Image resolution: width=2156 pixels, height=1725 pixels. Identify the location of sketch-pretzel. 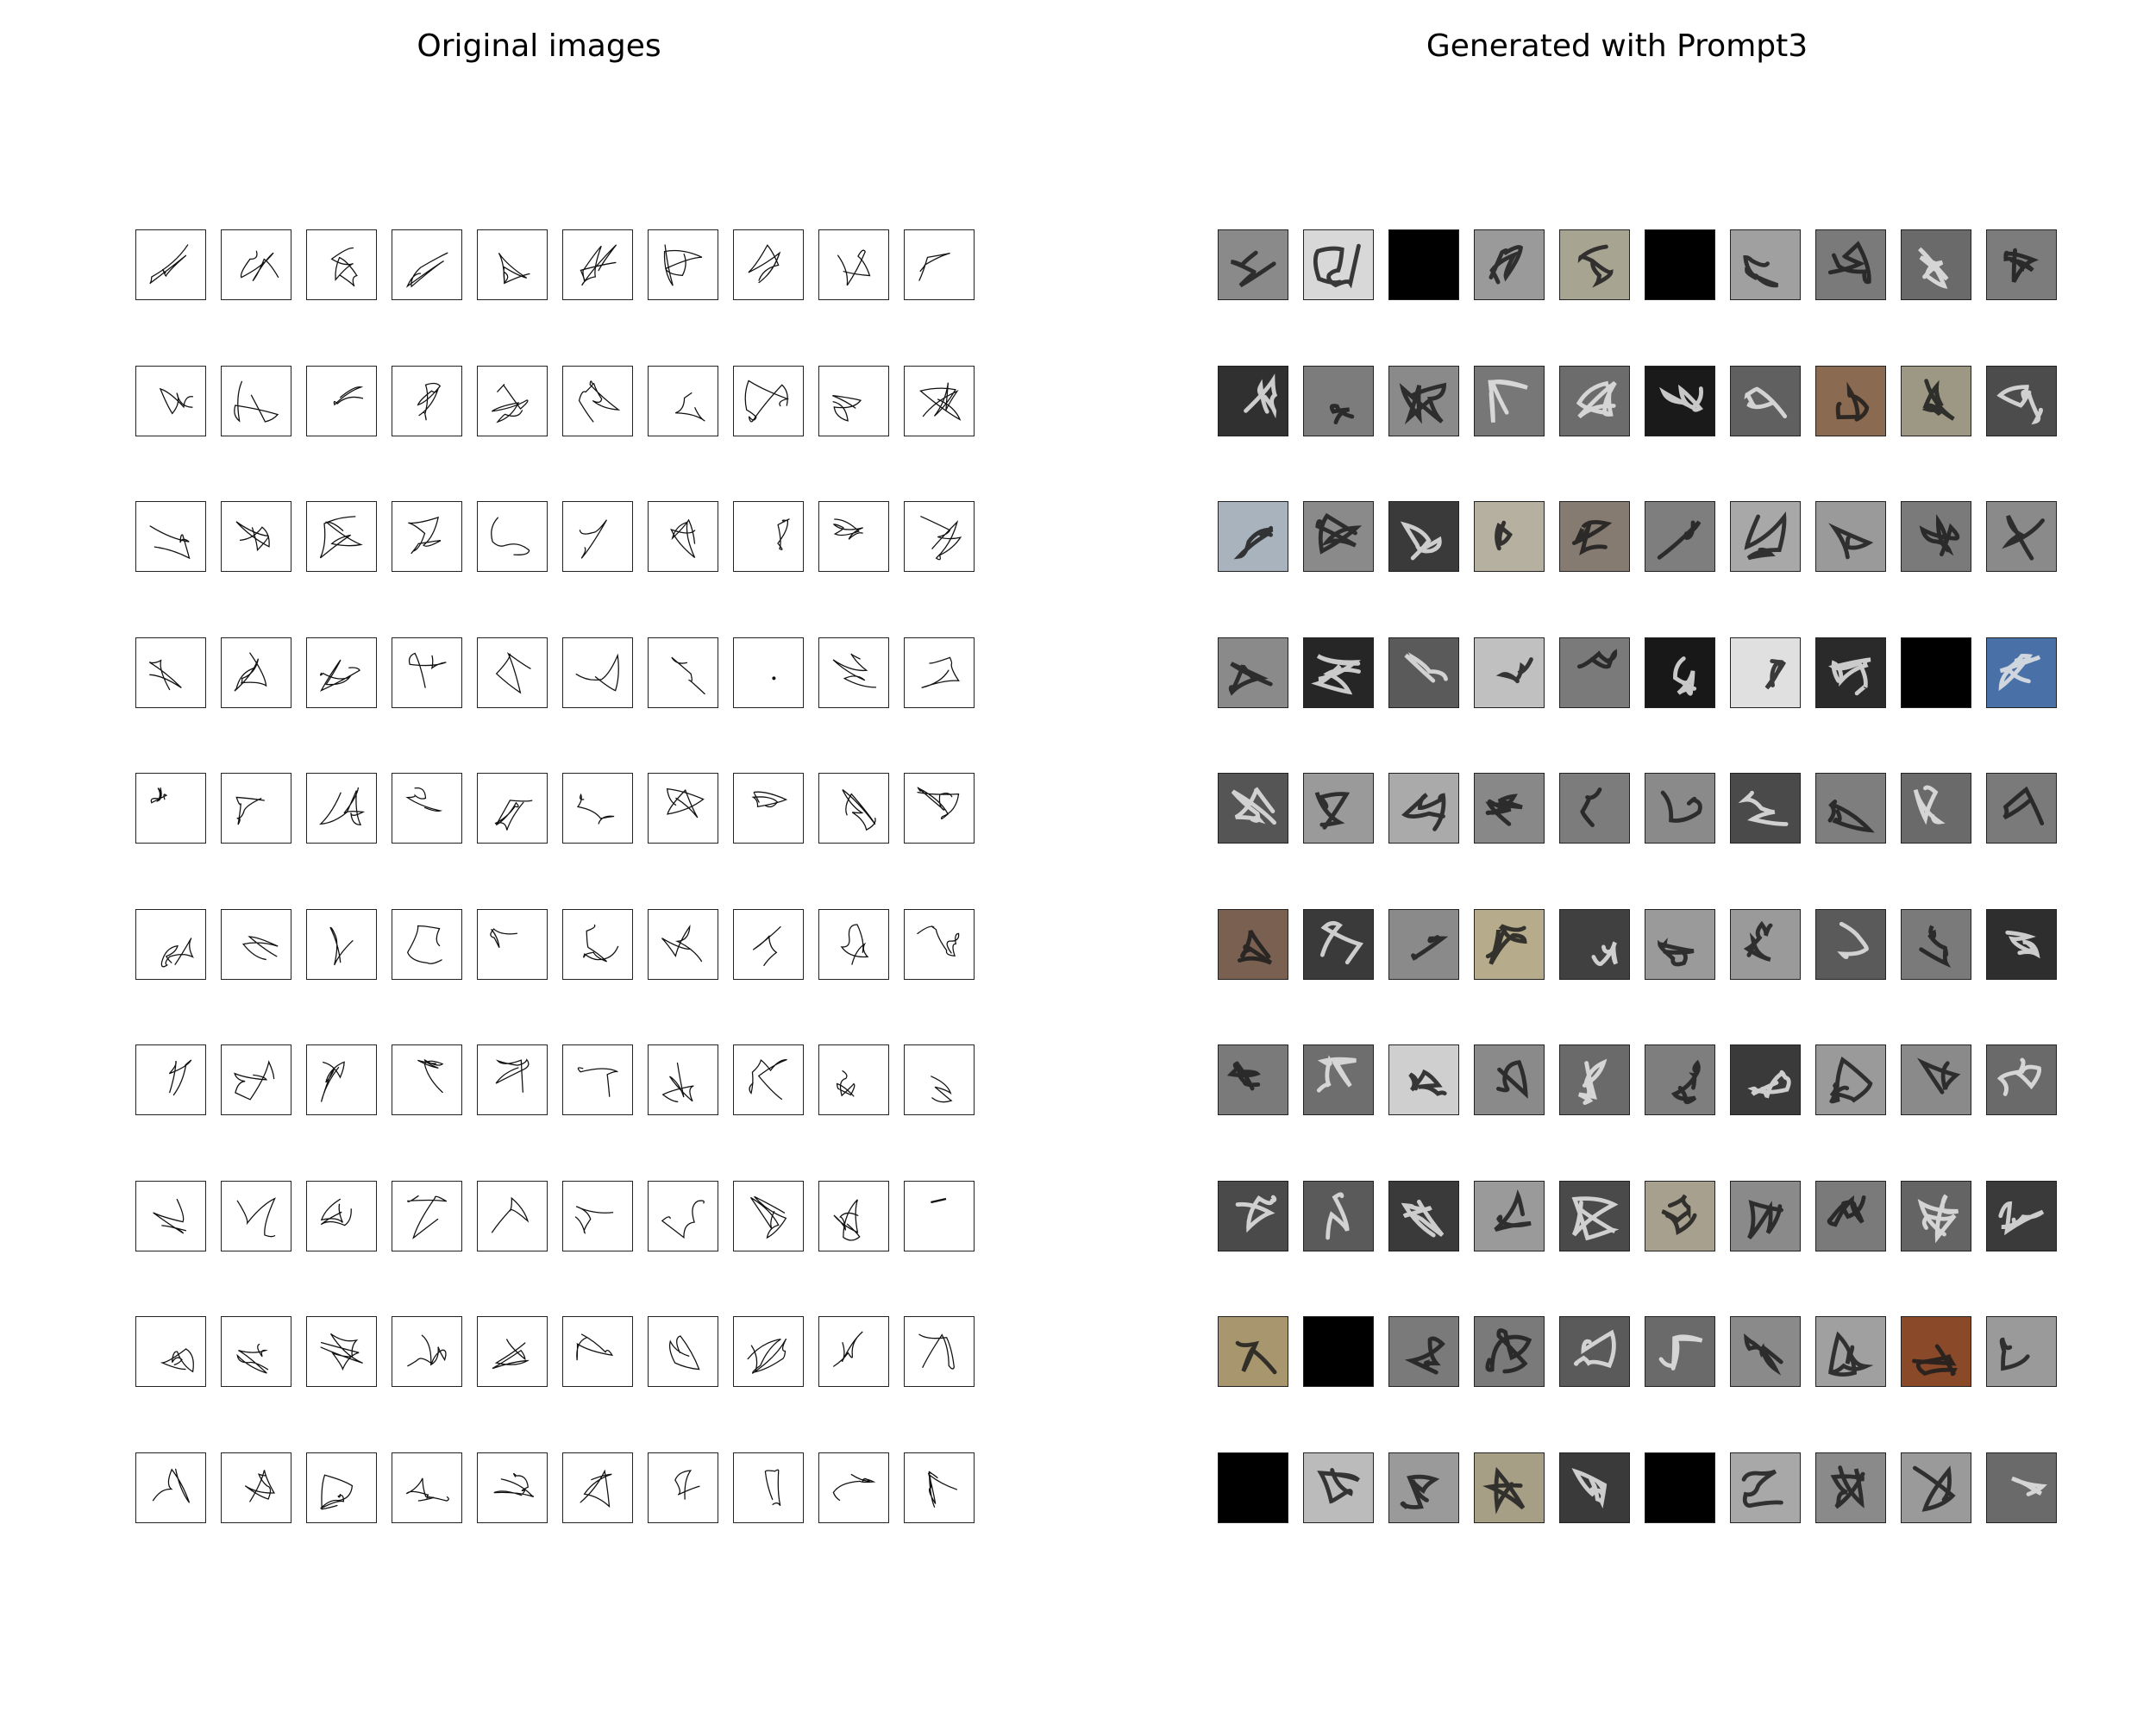
(341, 401).